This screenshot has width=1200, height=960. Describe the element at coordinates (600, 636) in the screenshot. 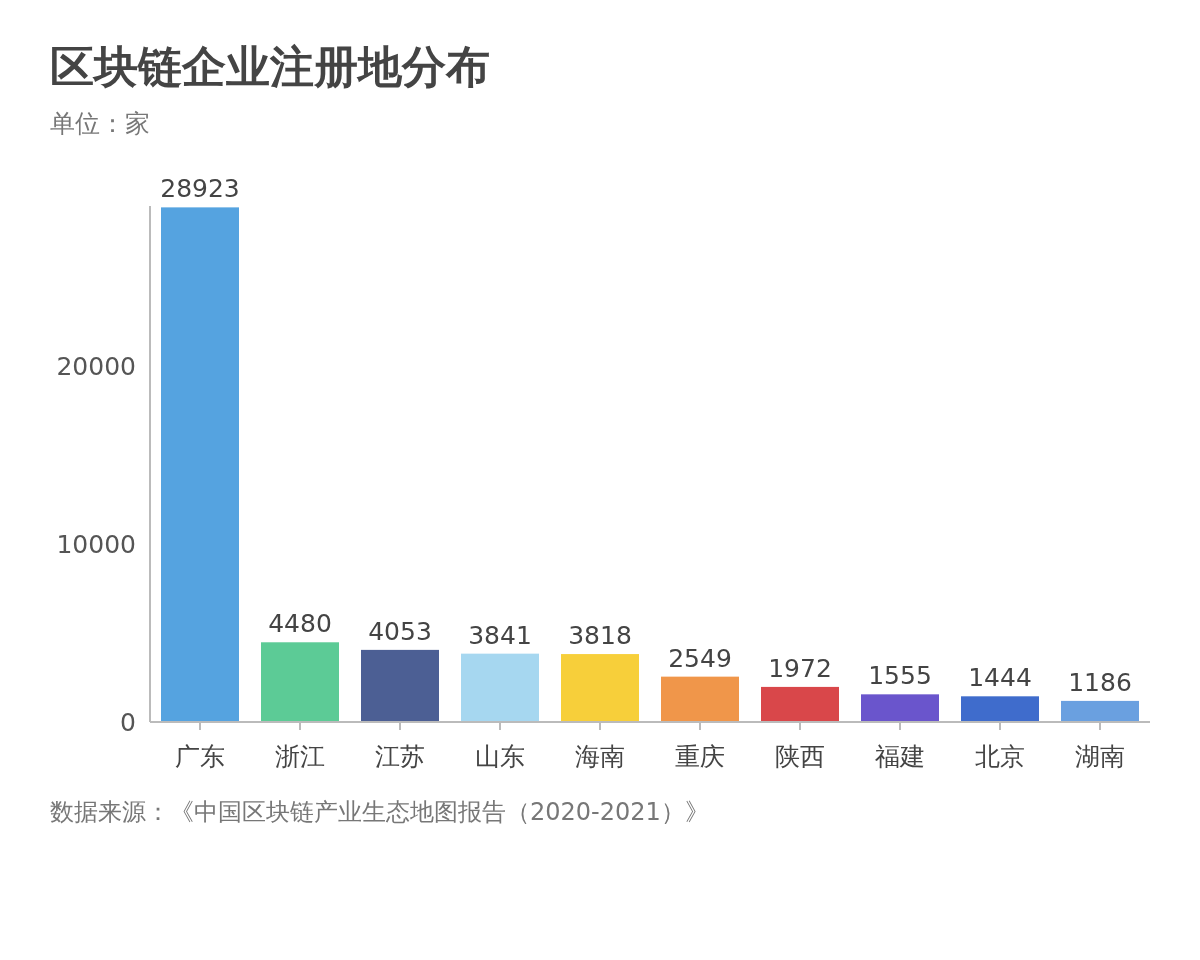

I see `data-label: 3818` at that location.